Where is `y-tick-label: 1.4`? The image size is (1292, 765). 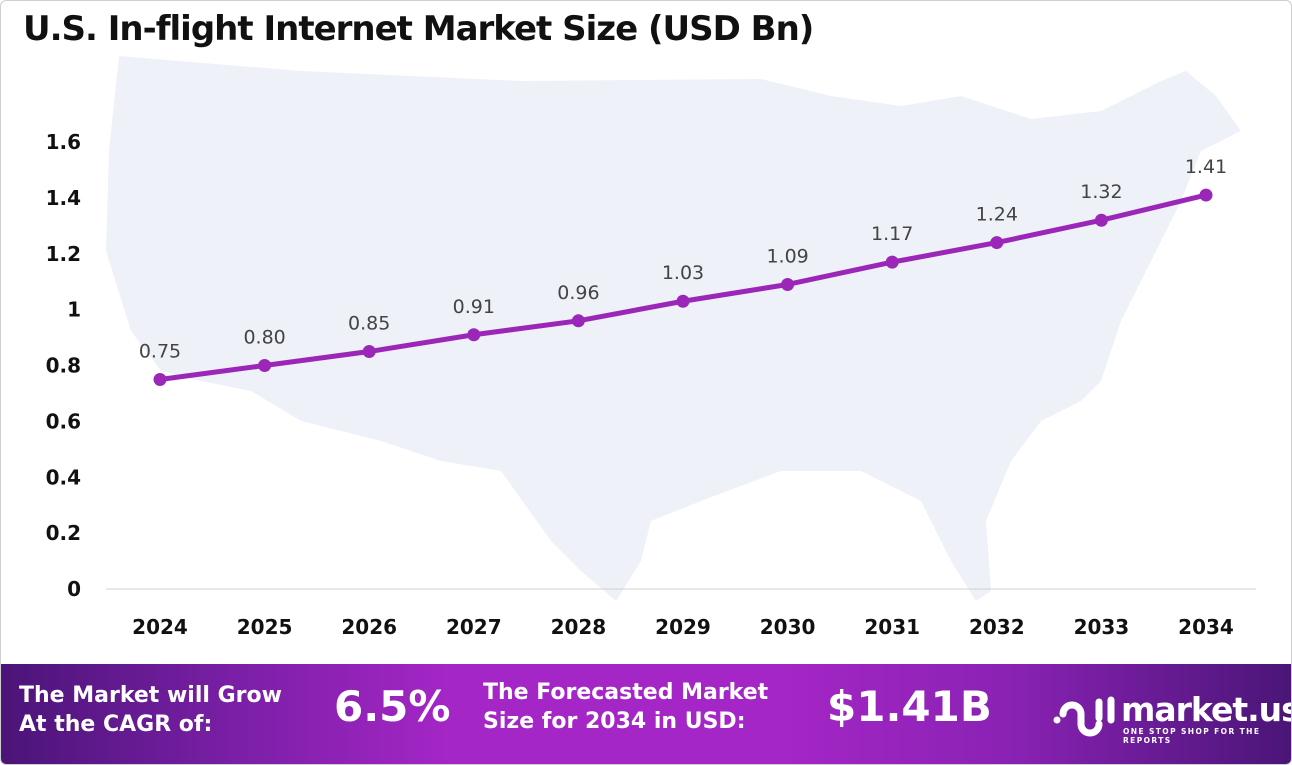 y-tick-label: 1.4 is located at coordinates (63, 198).